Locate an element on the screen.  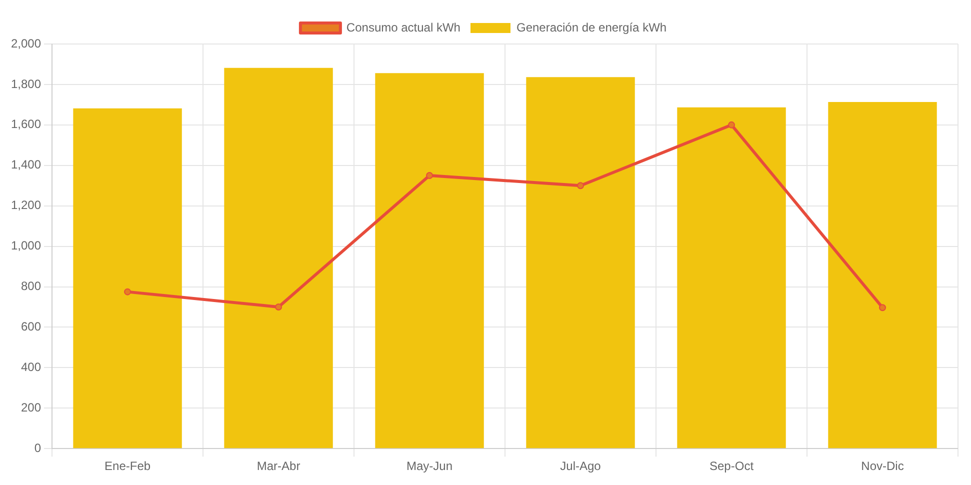
x-tick-label: Jul-Ago is located at coordinates (581, 466).